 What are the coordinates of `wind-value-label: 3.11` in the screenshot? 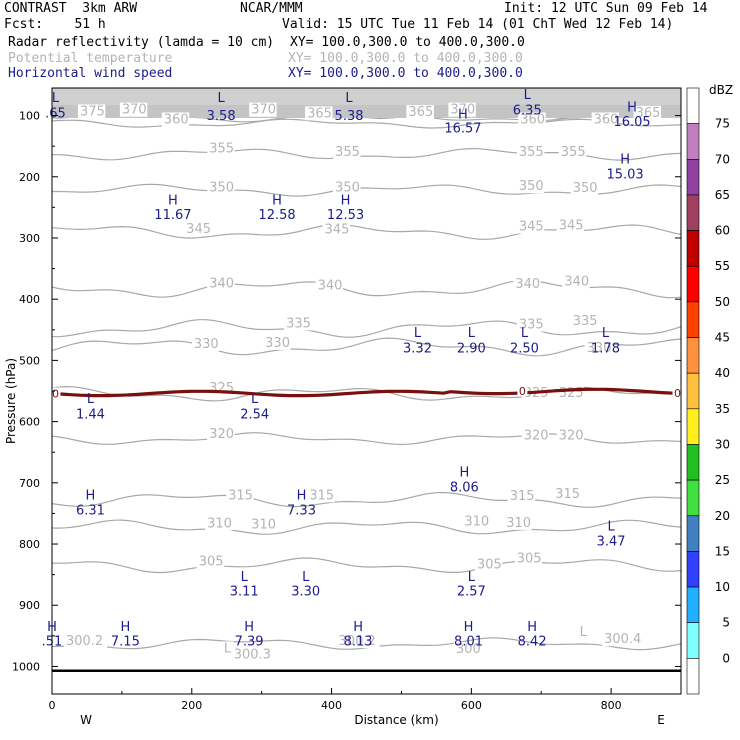 It's located at (244, 591).